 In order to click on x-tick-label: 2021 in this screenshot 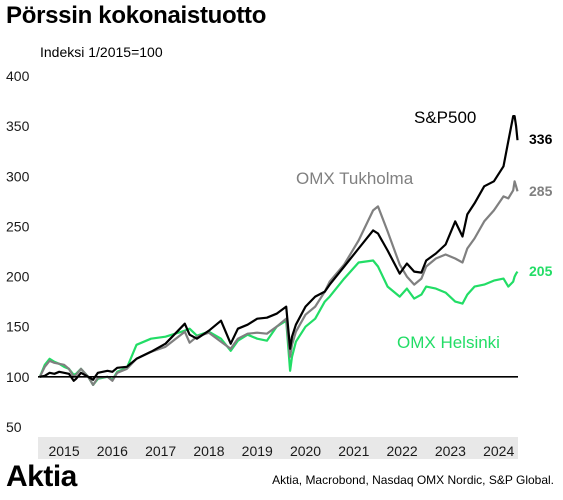, I will do `click(353, 451)`.